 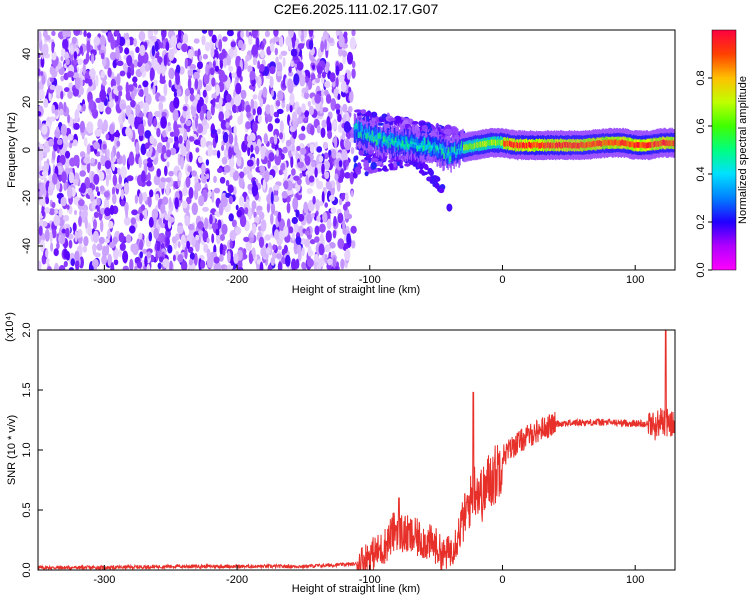 What do you see at coordinates (370, 580) in the screenshot?
I see `x-tick-label: -100` at bounding box center [370, 580].